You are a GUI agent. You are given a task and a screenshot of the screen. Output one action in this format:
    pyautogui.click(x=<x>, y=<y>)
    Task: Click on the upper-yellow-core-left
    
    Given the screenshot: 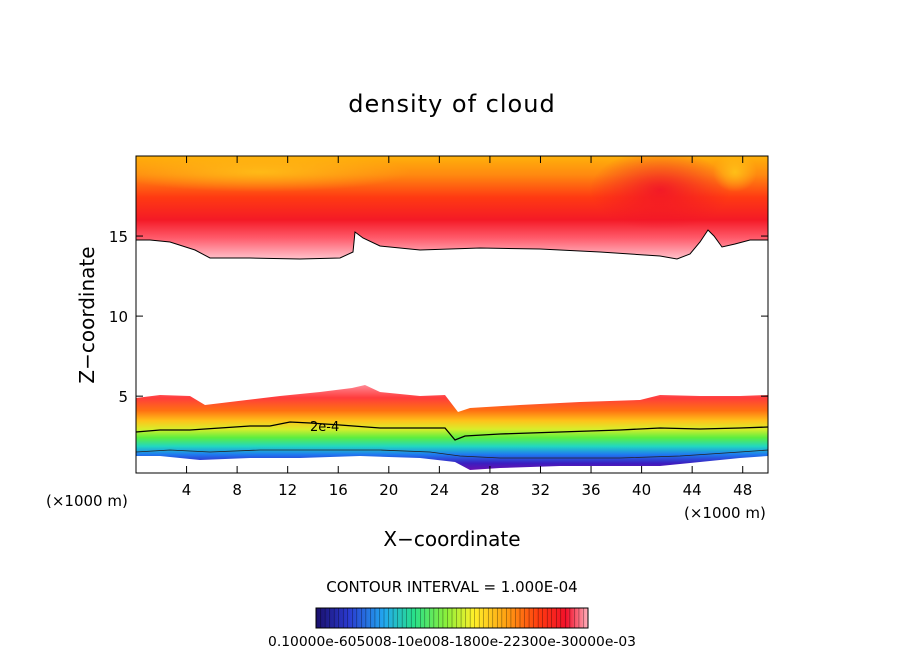 What is the action you would take?
    pyautogui.click(x=273, y=174)
    